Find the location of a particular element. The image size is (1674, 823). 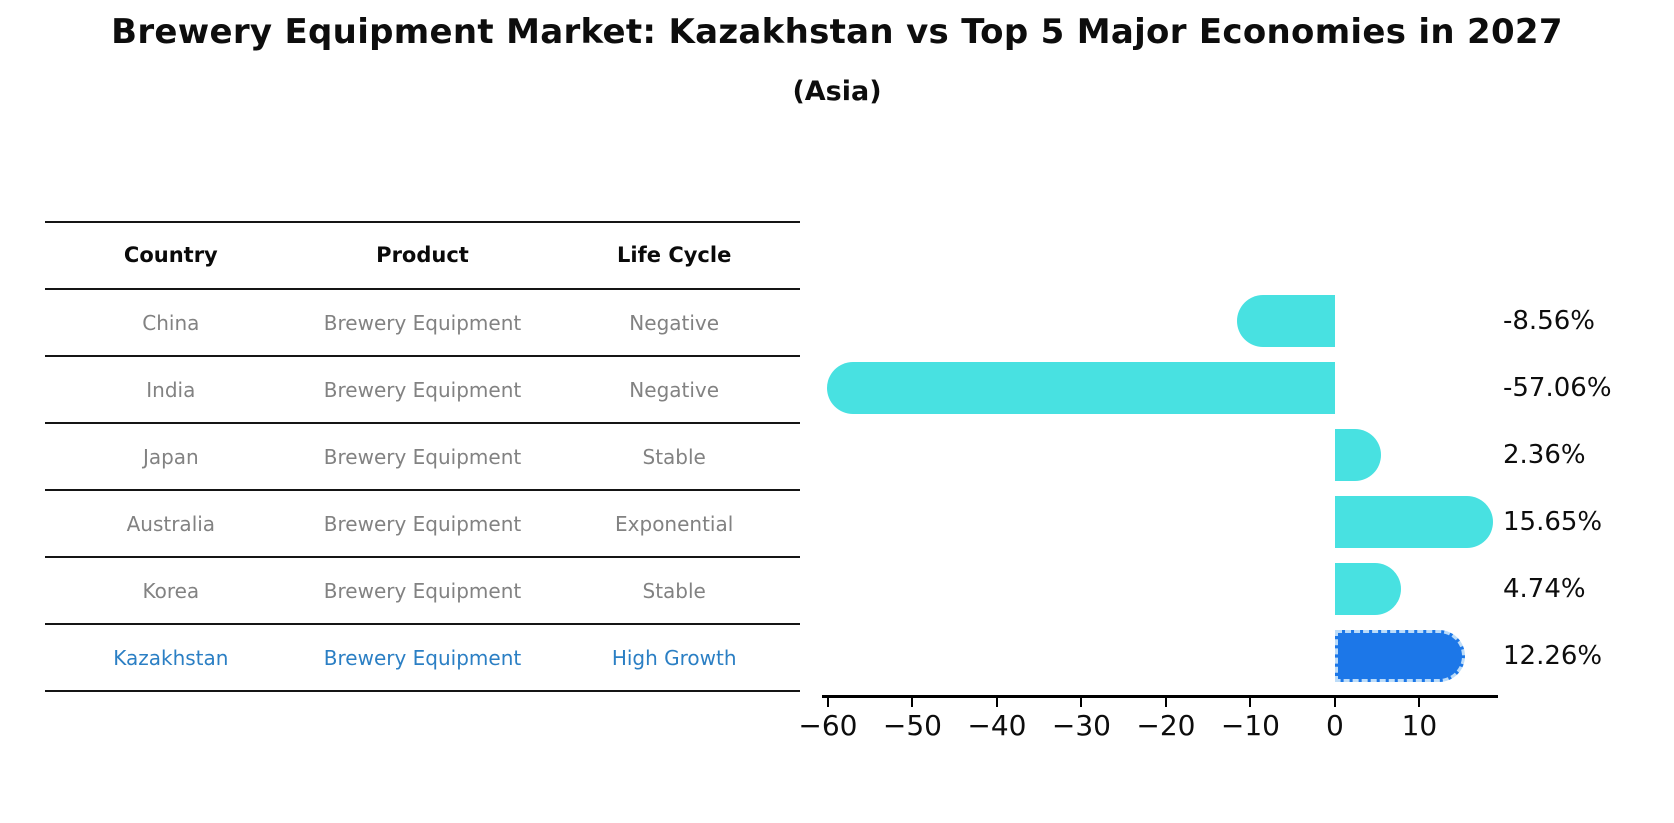

cell-country: India is located at coordinates (171, 389).